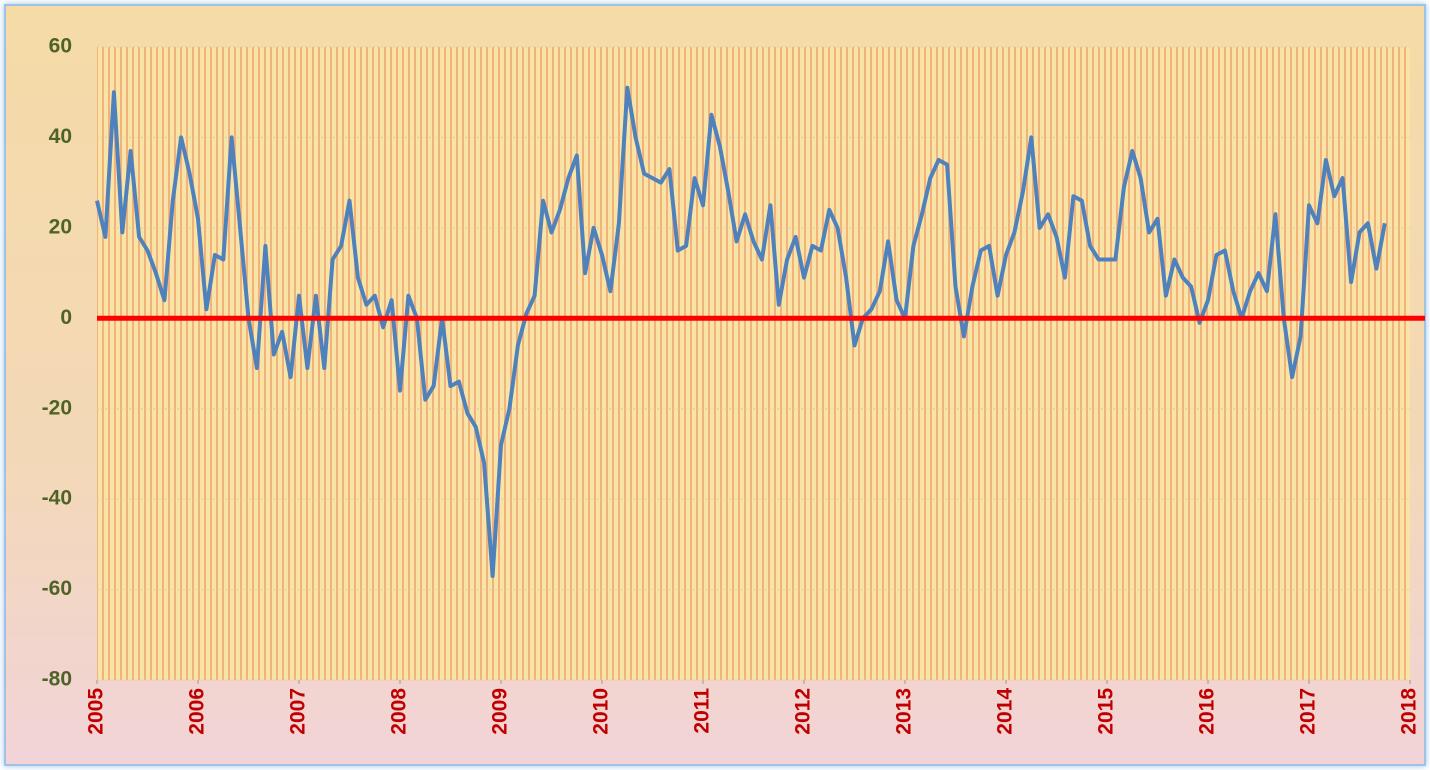 Image resolution: width=1430 pixels, height=770 pixels. What do you see at coordinates (803, 711) in the screenshot?
I see `x-tick-label: 2012` at bounding box center [803, 711].